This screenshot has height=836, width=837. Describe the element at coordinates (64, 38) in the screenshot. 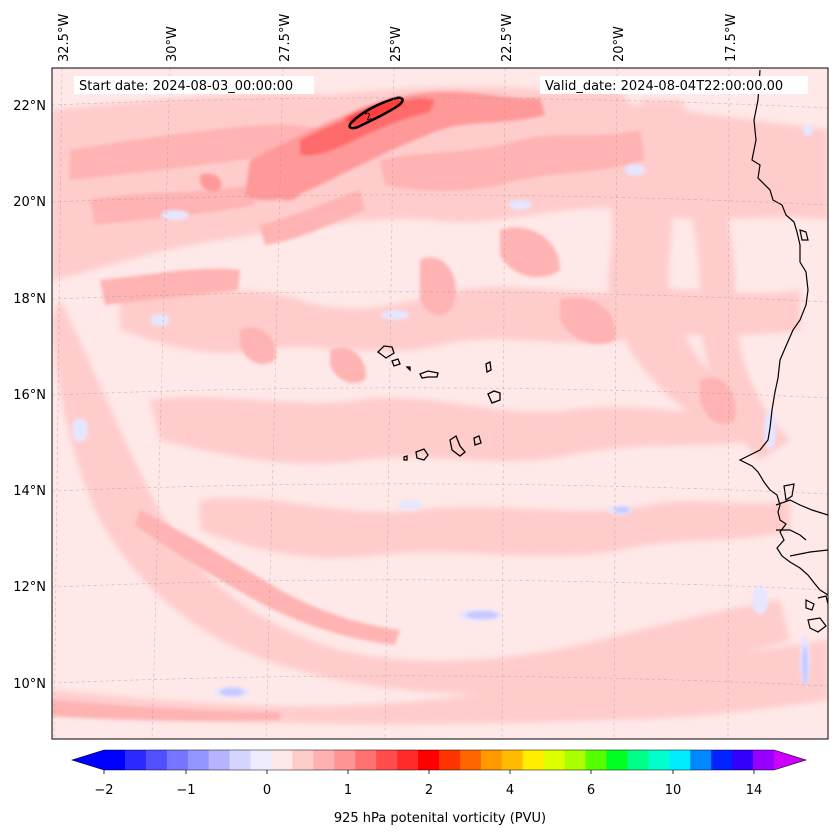

I see `lon-label-32-5w: 32.5°W` at that location.